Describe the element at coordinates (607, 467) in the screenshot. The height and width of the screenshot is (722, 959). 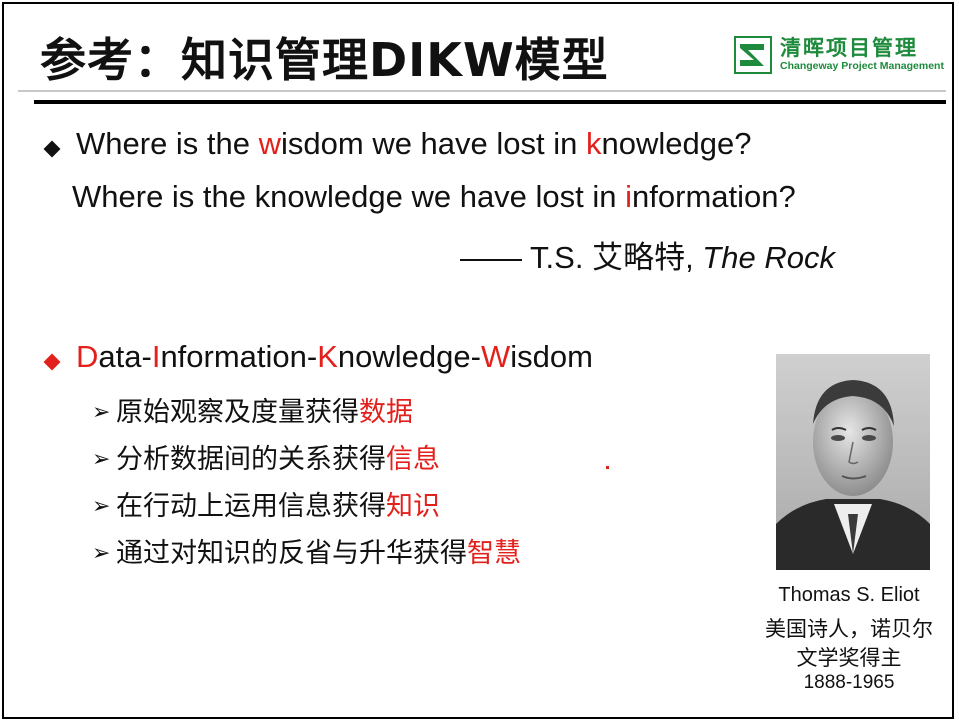
I see `red-speck` at that location.